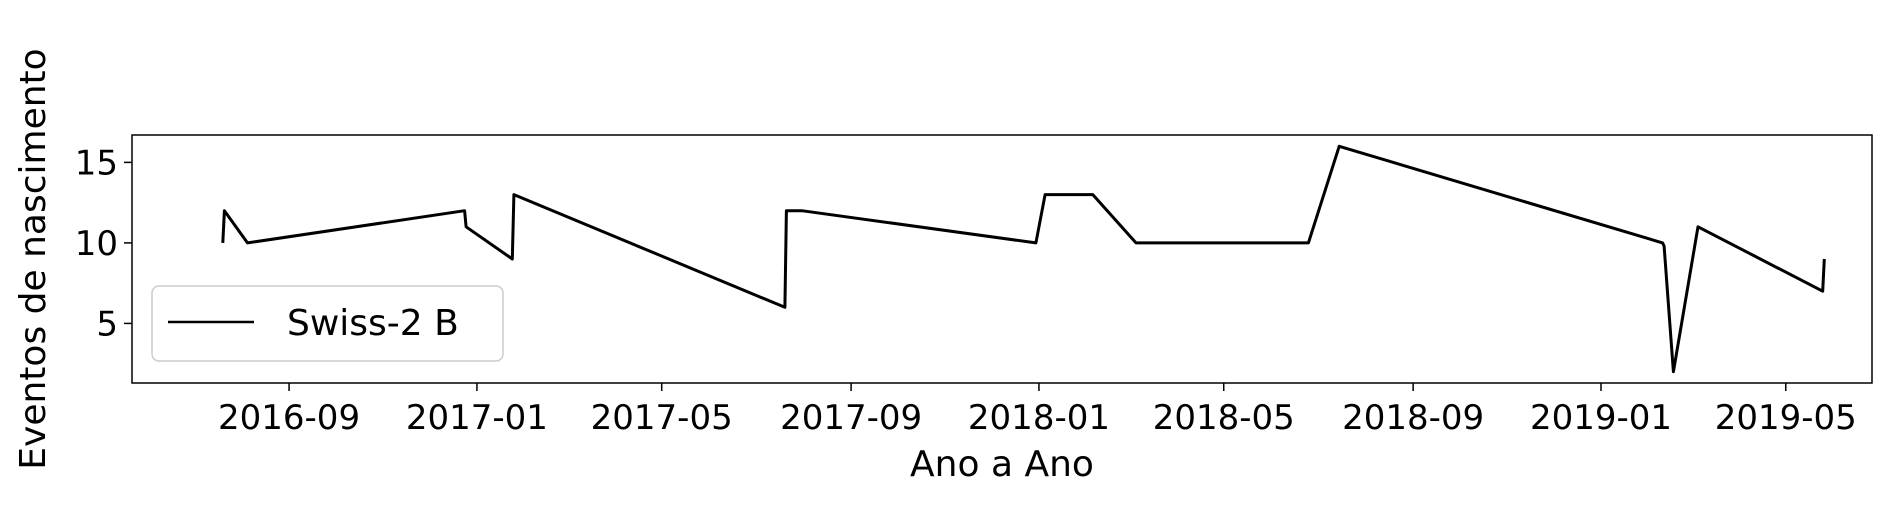 The width and height of the screenshot is (1893, 517). Describe the element at coordinates (289, 418) in the screenshot. I see `x-tick-label: 2016-09` at that location.